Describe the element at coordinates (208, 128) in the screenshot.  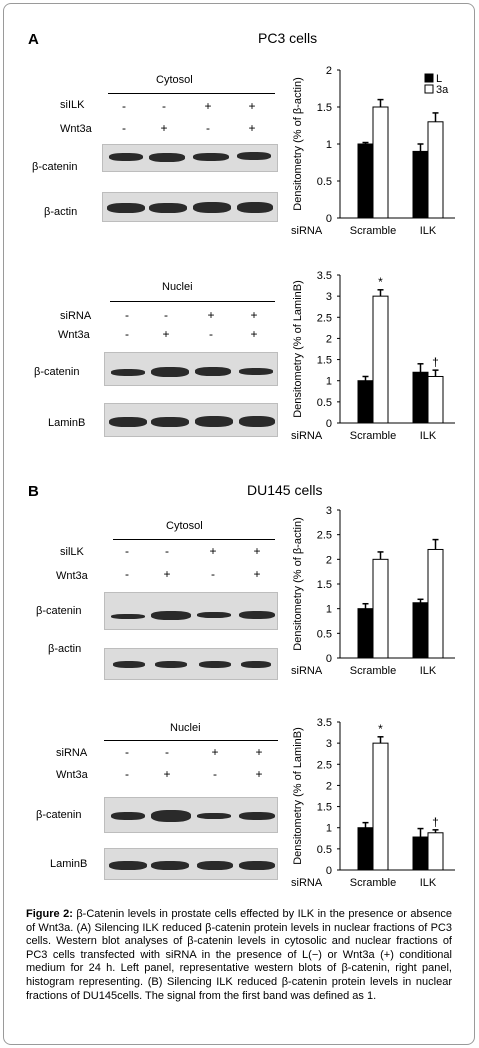
I see `blot-a1-cond-2-3: -` at that location.